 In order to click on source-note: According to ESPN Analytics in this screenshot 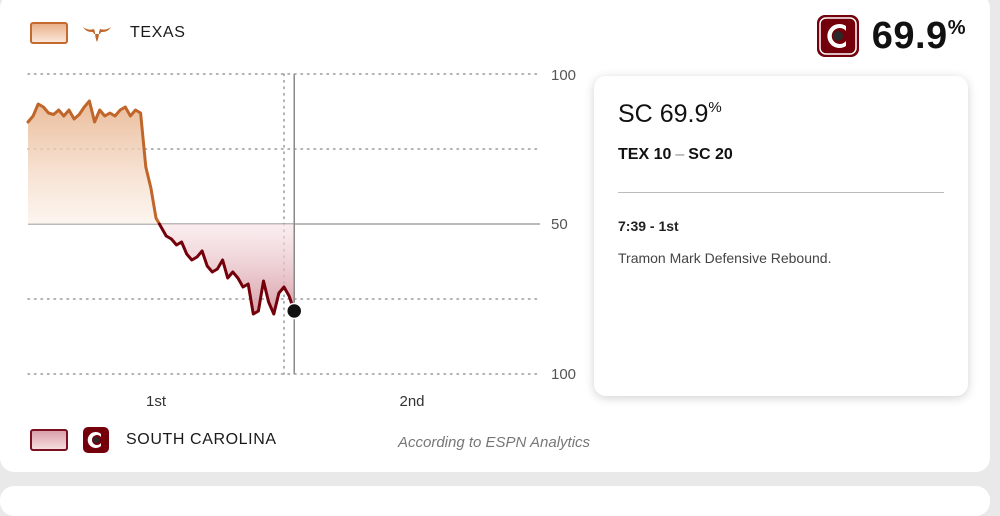, I will do `click(494, 442)`.